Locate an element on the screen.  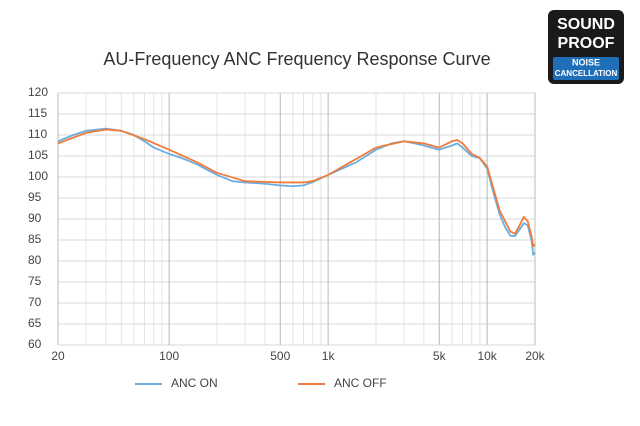
badge: SOUND PROOF NOISE CANCELLATION is located at coordinates (586, 47).